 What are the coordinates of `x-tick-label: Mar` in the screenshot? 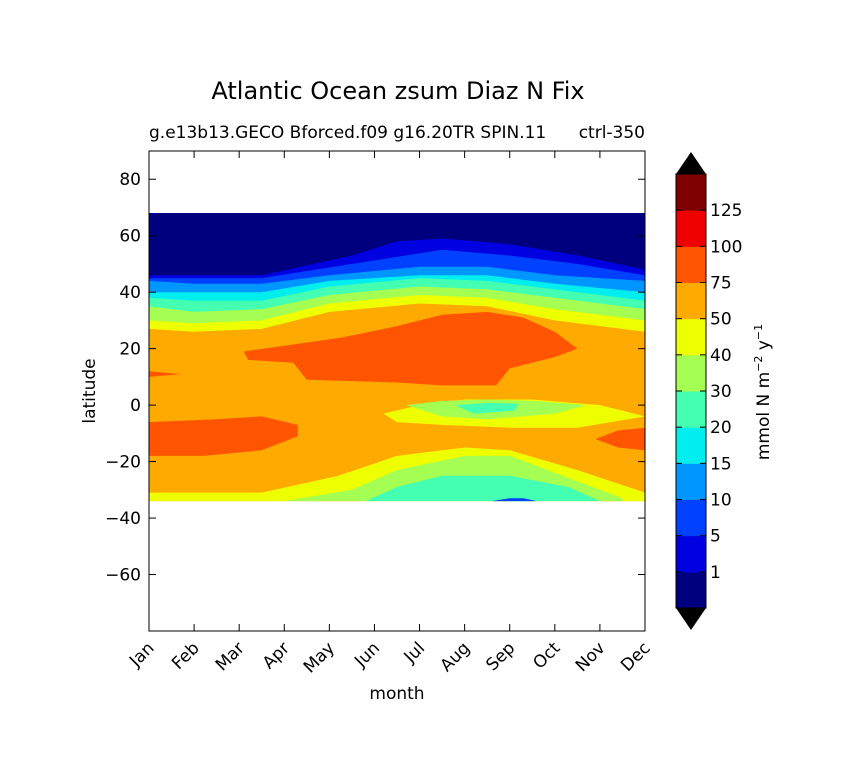 It's located at (230, 656).